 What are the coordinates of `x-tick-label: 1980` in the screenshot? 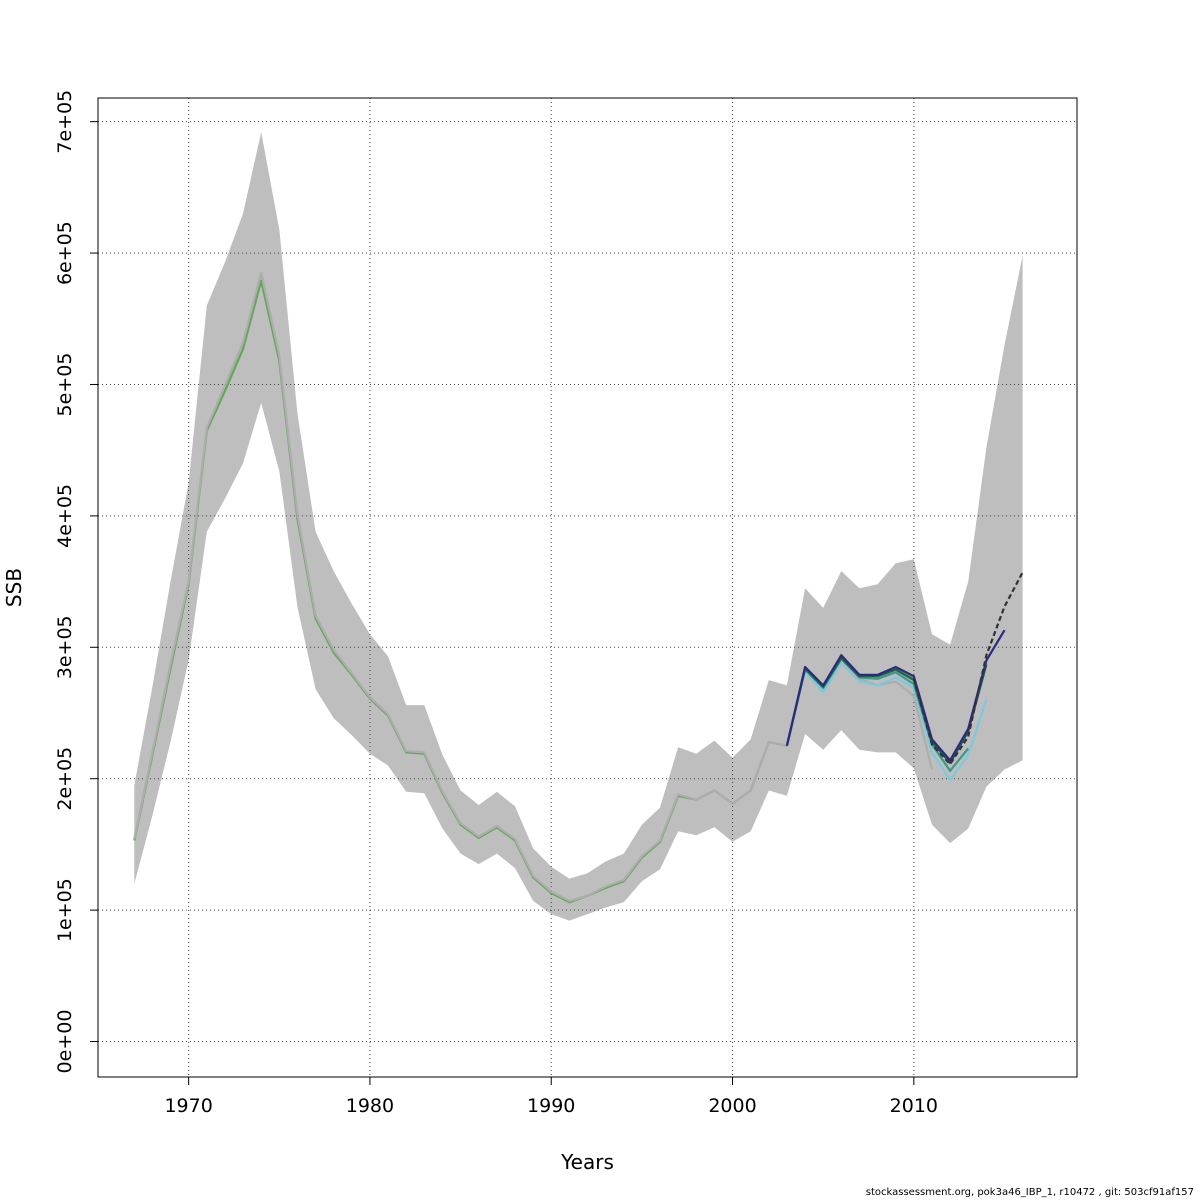 It's located at (370, 1106).